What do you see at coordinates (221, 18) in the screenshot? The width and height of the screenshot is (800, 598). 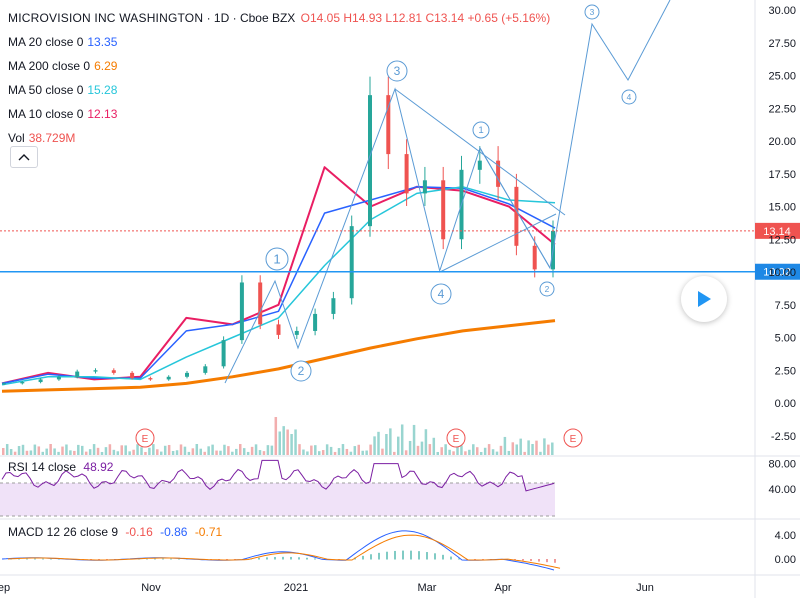 I see `interval: 1D` at bounding box center [221, 18].